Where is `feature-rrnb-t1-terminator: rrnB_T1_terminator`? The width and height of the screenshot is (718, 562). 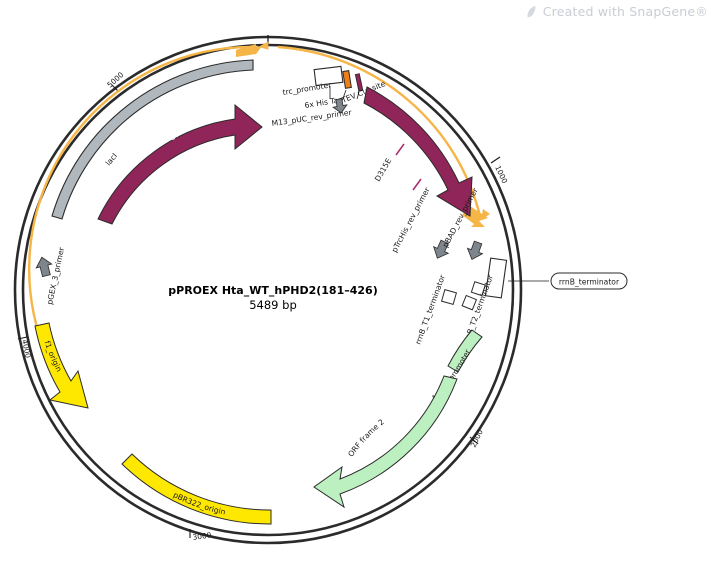
feature-rrnb-t1-terminator: rrnB_T1_terminator is located at coordinates (435, 309).